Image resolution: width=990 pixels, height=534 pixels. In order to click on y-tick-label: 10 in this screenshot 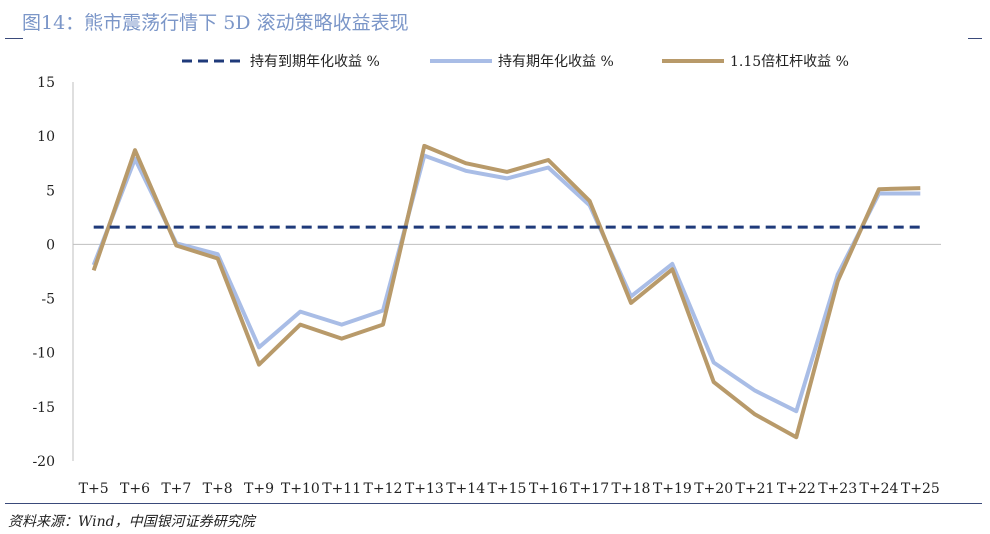, I will do `click(46, 137)`.